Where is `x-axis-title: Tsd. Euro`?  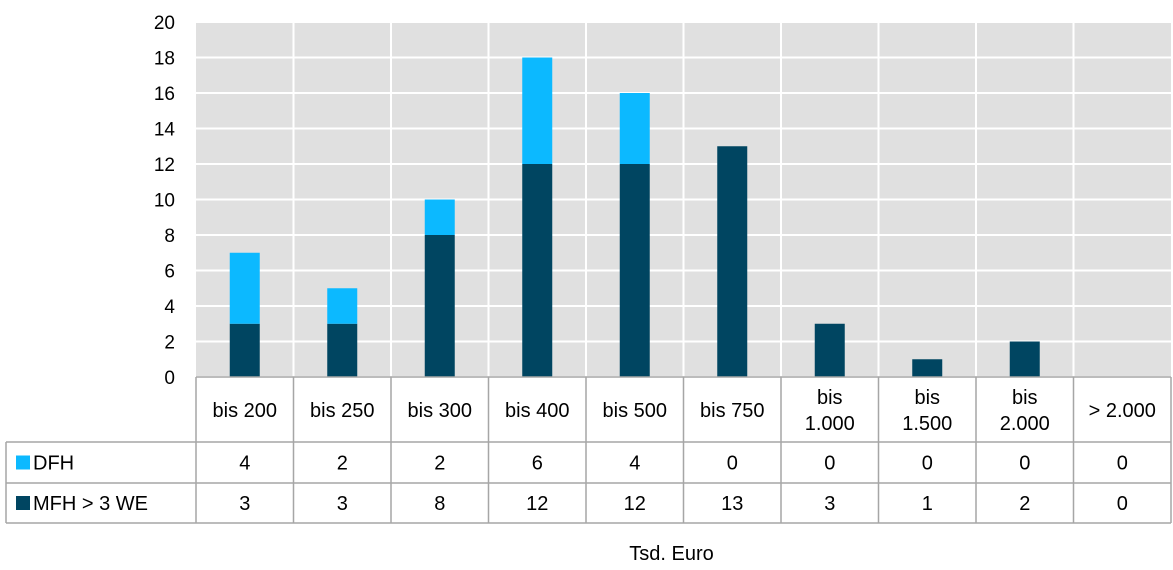 x-axis-title: Tsd. Euro is located at coordinates (671, 554).